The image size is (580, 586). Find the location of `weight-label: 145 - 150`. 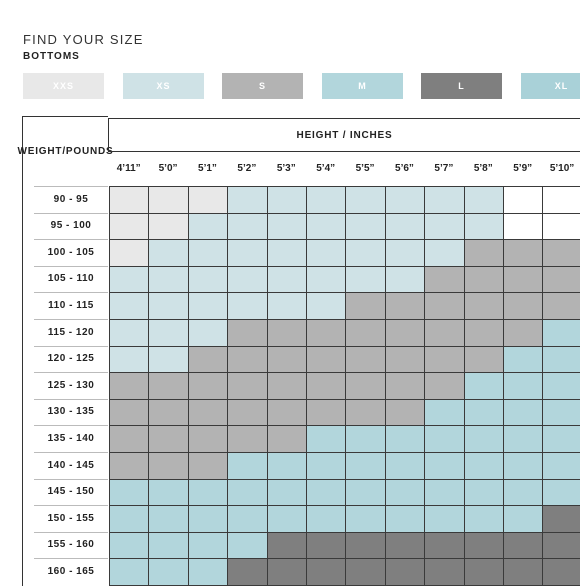

weight-label: 145 - 150 is located at coordinates (71, 492).